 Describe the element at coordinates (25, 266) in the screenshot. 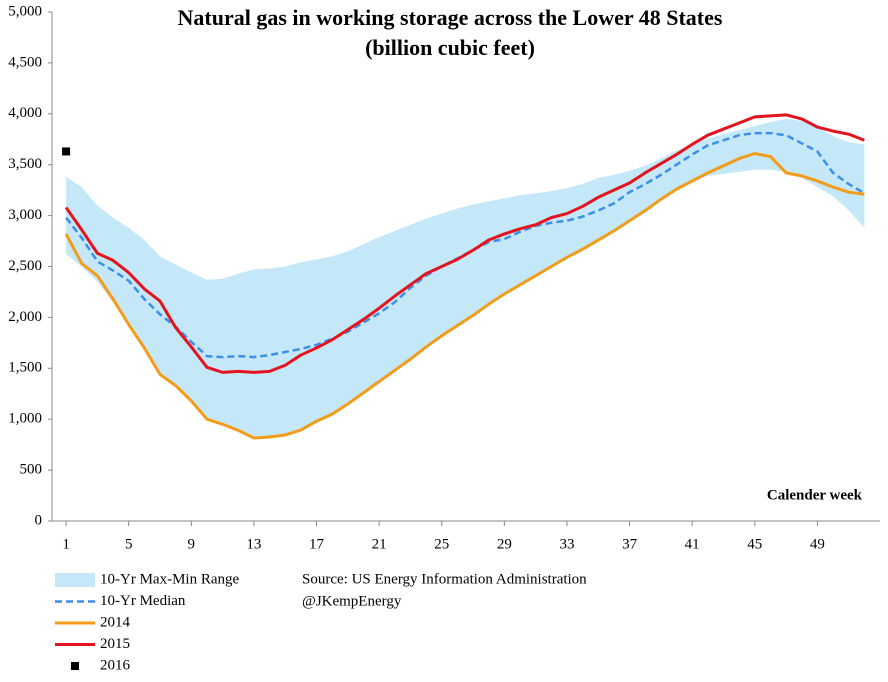

I see `y-tick-label: 2,500` at that location.